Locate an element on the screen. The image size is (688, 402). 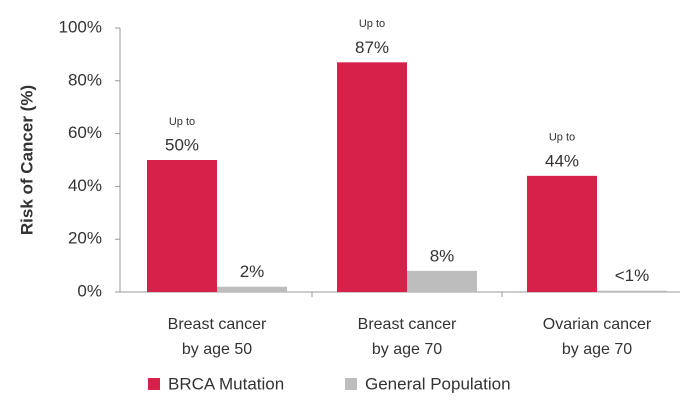
value-label: 44% is located at coordinates (562, 160).